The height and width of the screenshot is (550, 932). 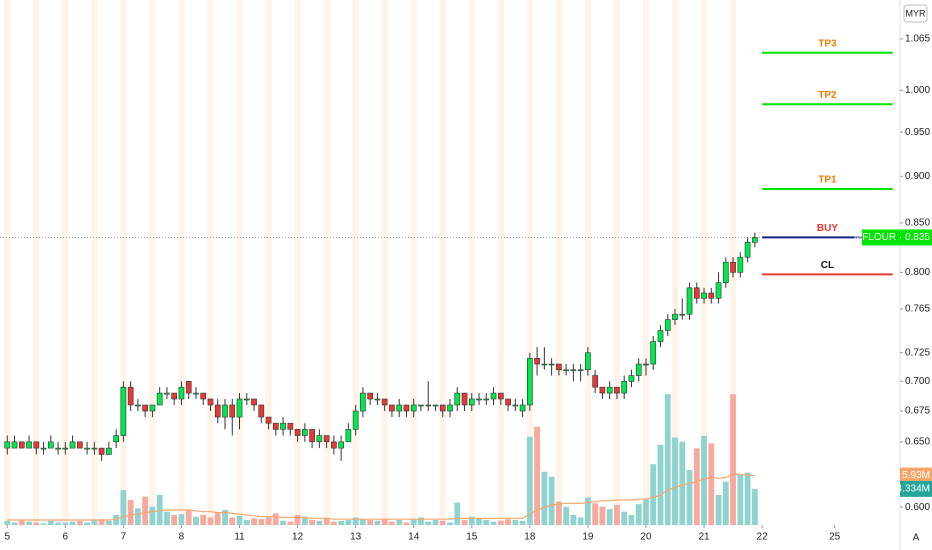 What do you see at coordinates (916, 538) in the screenshot?
I see `auto-scale-button: A` at bounding box center [916, 538].